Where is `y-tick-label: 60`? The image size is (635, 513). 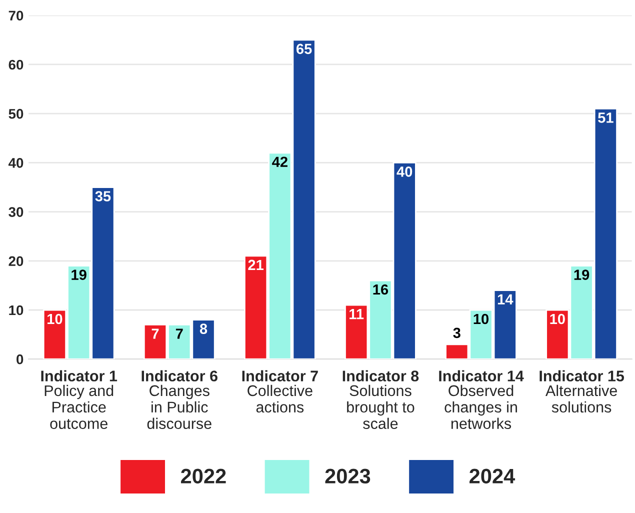
y-tick-label: 60 is located at coordinates (16, 65).